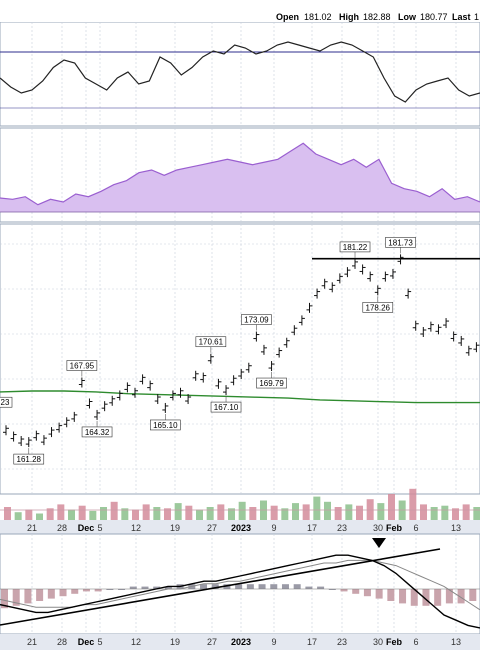 The height and width of the screenshot is (650, 480). Describe the element at coordinates (62, 642) in the screenshot. I see `x-tick-label: 28` at that location.